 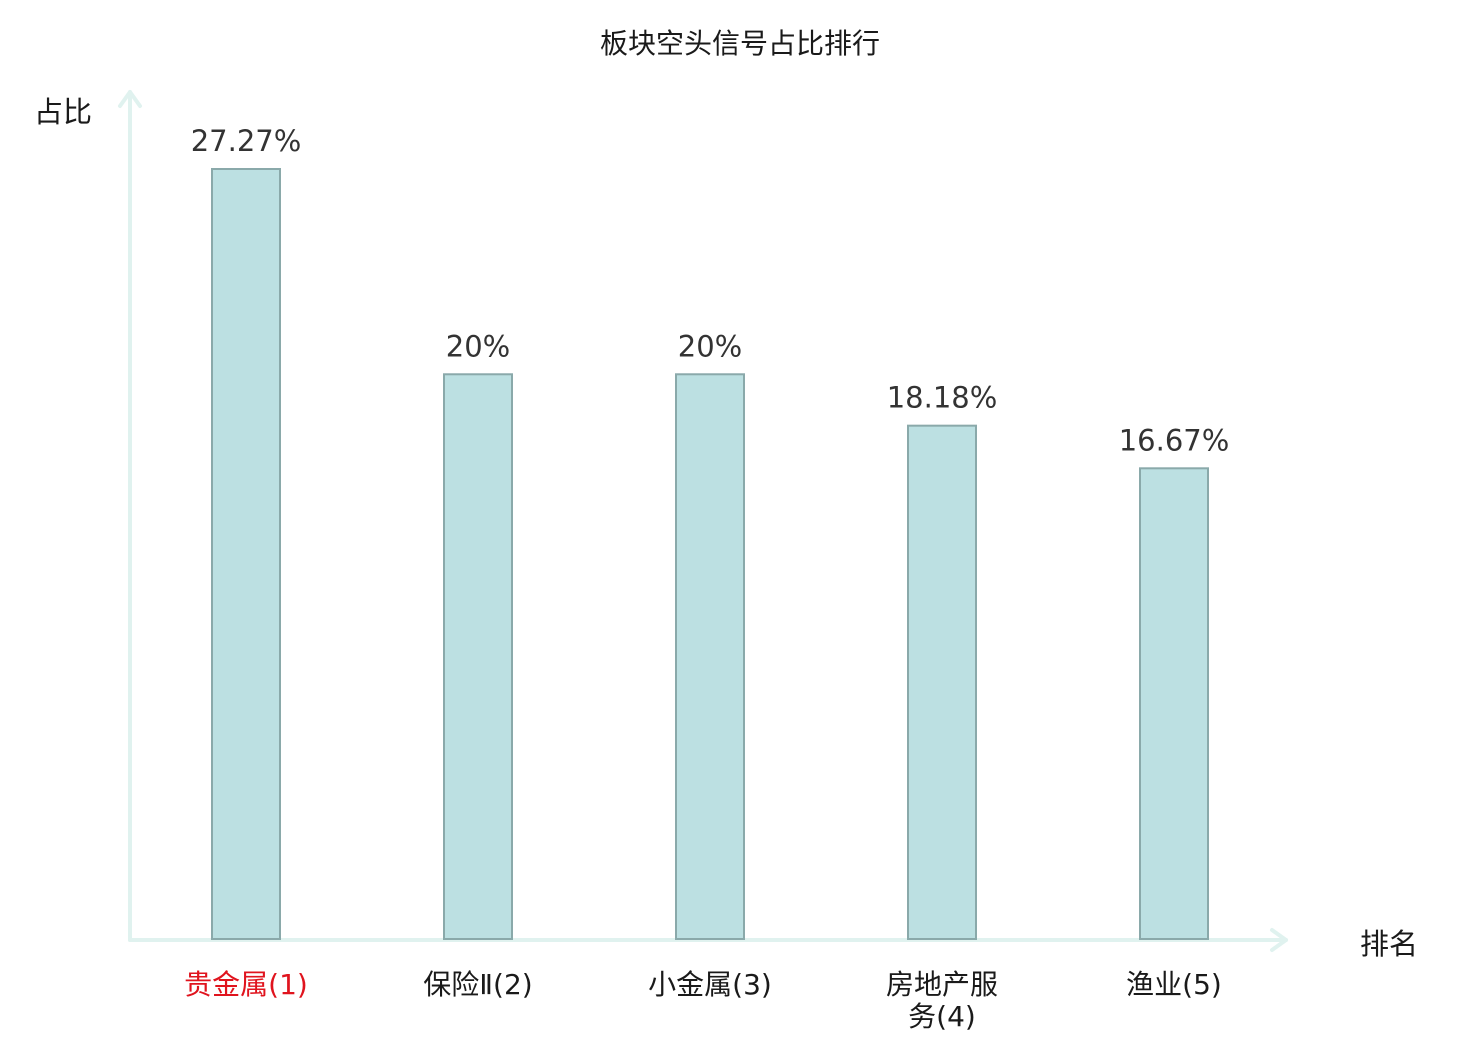 What do you see at coordinates (710, 346) in the screenshot?
I see `data-label-3: 20%` at bounding box center [710, 346].